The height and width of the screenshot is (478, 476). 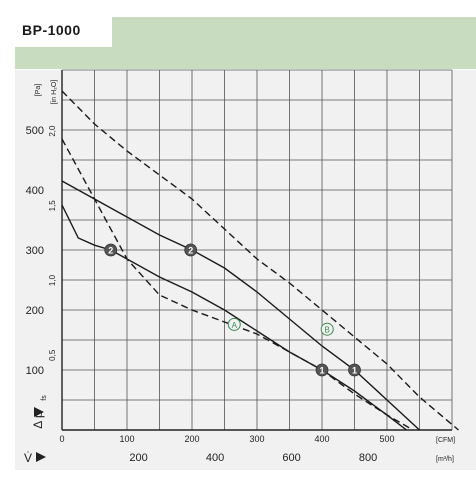 I want to click on y-tick-pa: 300, so click(x=35, y=251).